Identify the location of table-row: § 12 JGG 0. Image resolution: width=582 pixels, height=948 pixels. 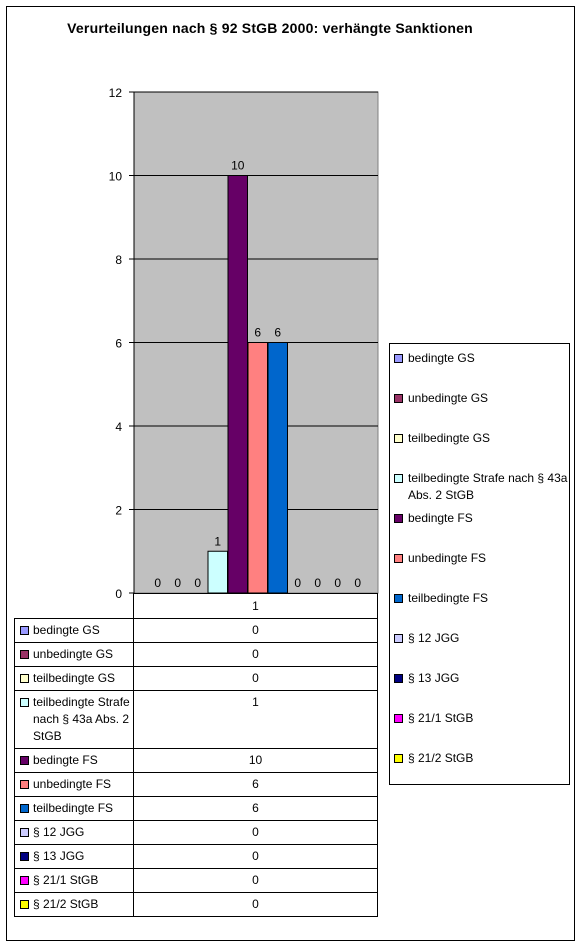
(196, 832).